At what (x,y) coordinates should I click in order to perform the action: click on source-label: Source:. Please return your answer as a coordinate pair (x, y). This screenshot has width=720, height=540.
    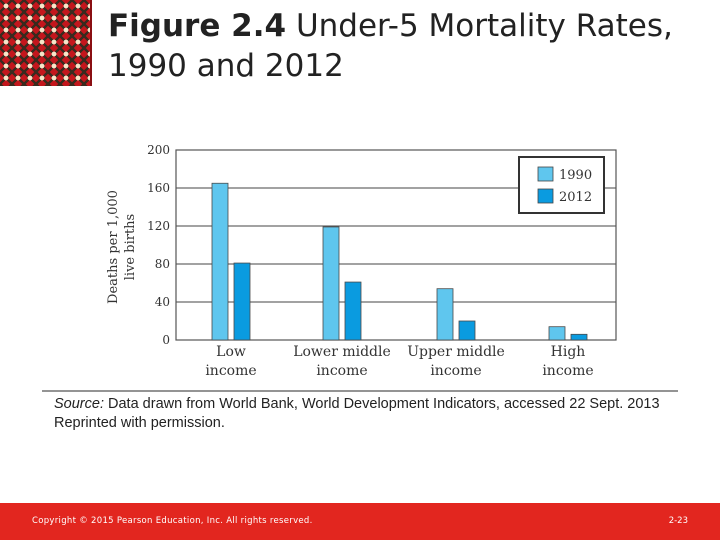
    Looking at the image, I should click on (79, 404).